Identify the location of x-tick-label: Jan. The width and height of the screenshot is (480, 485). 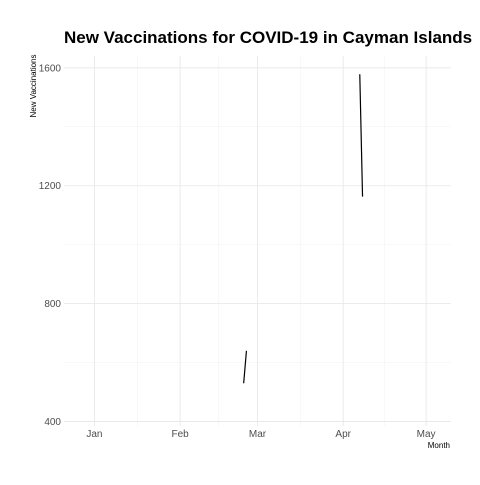
(94, 434).